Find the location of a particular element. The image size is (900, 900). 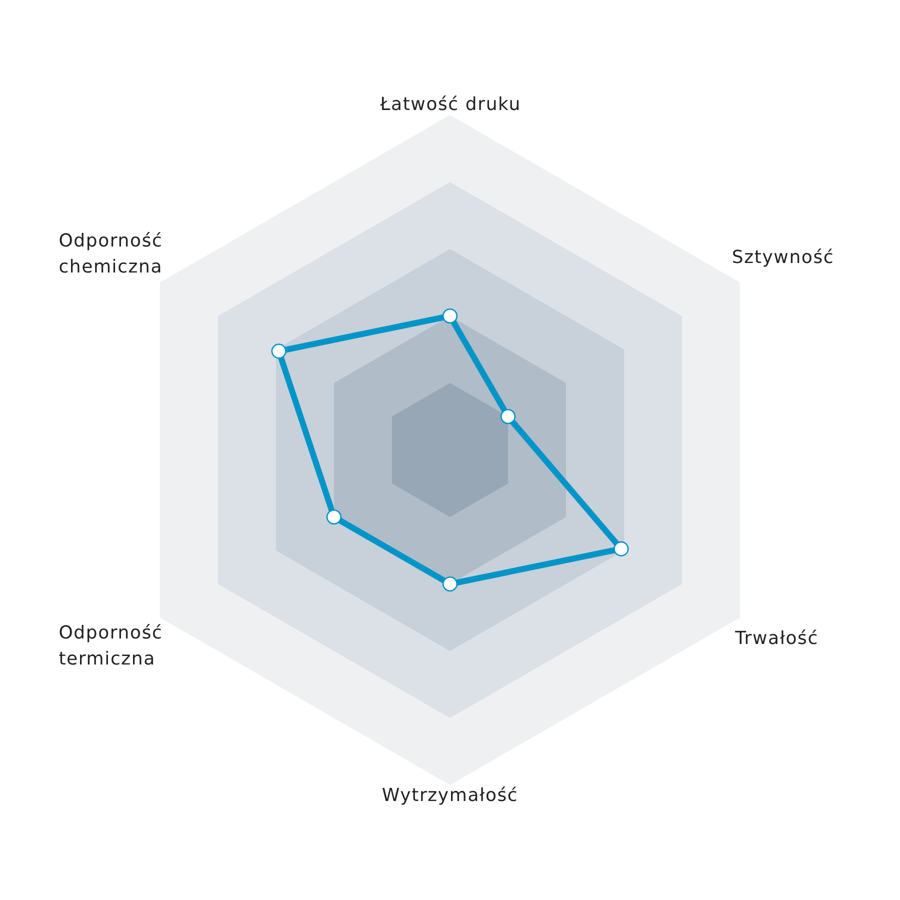

spoke-label: Łatwość druku is located at coordinates (450, 104).